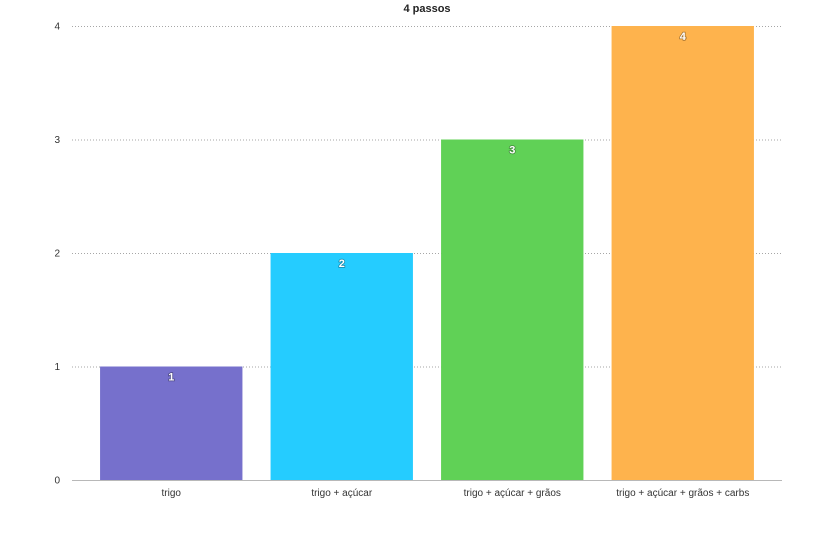 This screenshot has width=836, height=543. I want to click on y-tick-label: 1, so click(57, 367).